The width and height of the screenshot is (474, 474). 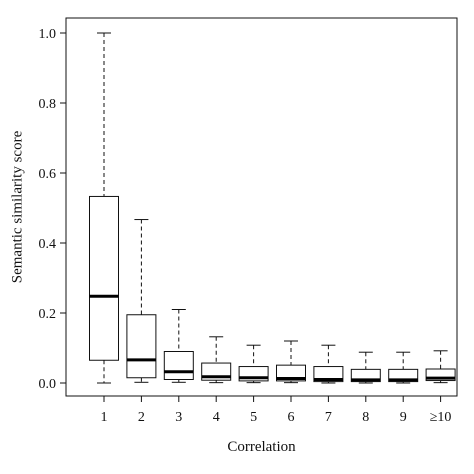 What do you see at coordinates (48, 174) in the screenshot?
I see `y-tick-label: 0.6` at bounding box center [48, 174].